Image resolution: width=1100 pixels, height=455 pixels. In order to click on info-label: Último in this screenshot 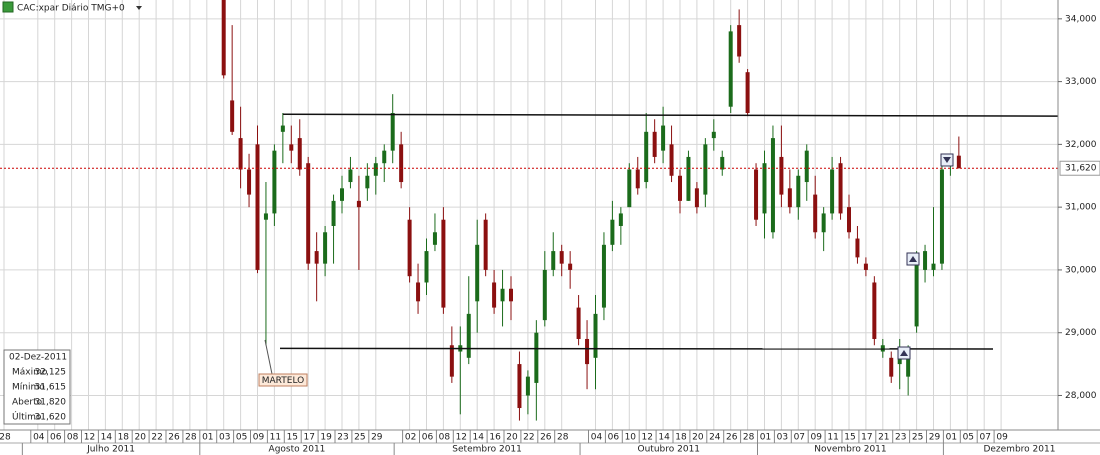, I will do `click(27, 417)`.